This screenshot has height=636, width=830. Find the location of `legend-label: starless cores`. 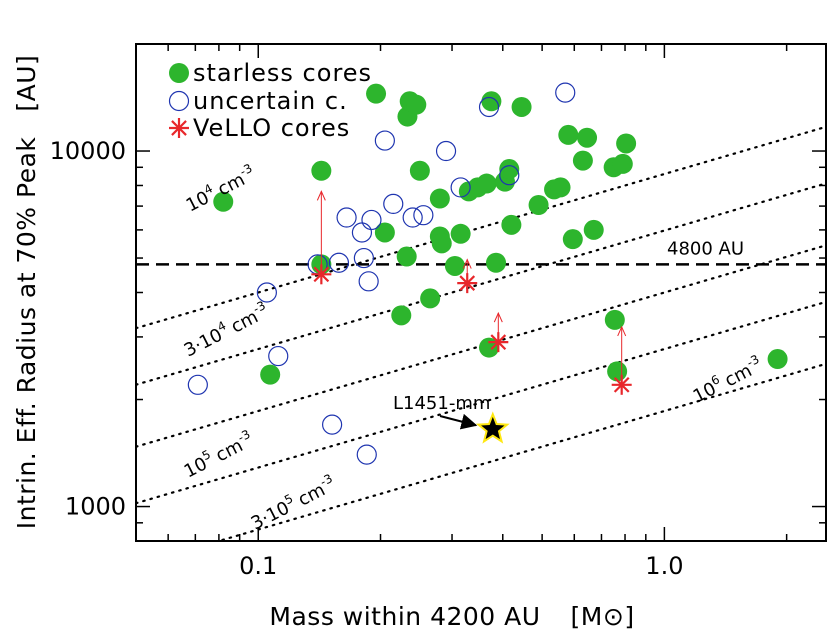

legend-label: starless cores is located at coordinates (282, 73).